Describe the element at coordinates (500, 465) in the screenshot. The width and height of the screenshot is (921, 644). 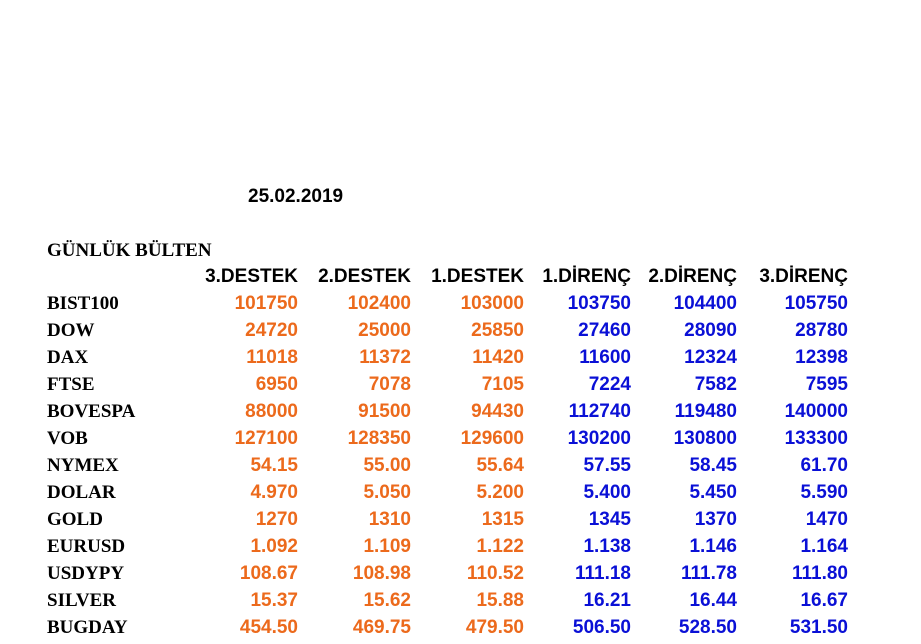
I see `value-support-1: 55.64` at that location.